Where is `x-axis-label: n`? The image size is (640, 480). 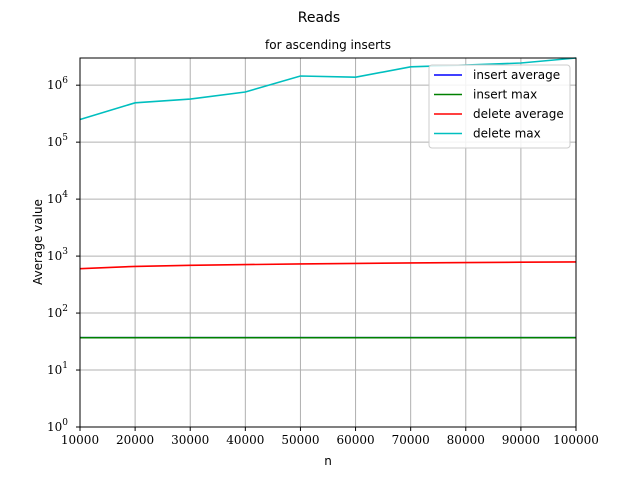 x-axis-label: n is located at coordinates (328, 461).